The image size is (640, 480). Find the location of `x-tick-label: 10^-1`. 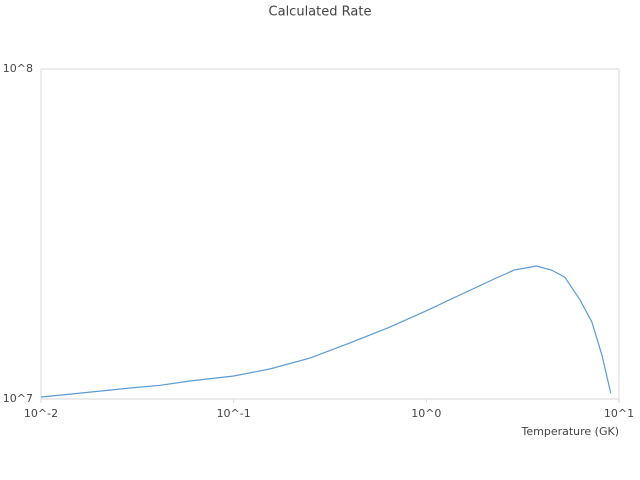

x-tick-label: 10^-1 is located at coordinates (234, 413).